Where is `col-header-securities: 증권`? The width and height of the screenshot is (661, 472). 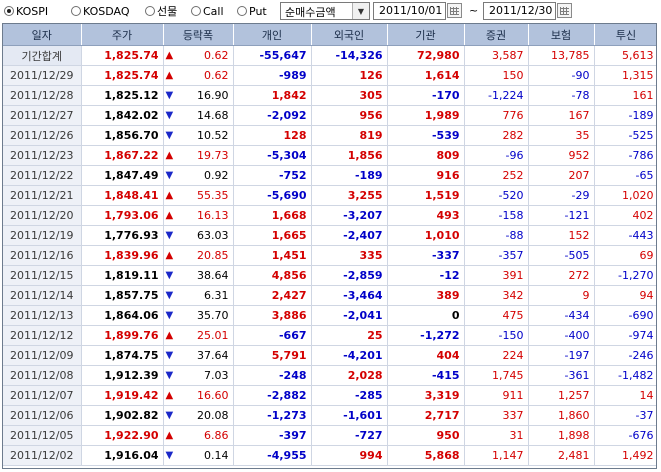
col-header-securities: 증권 is located at coordinates (496, 35).